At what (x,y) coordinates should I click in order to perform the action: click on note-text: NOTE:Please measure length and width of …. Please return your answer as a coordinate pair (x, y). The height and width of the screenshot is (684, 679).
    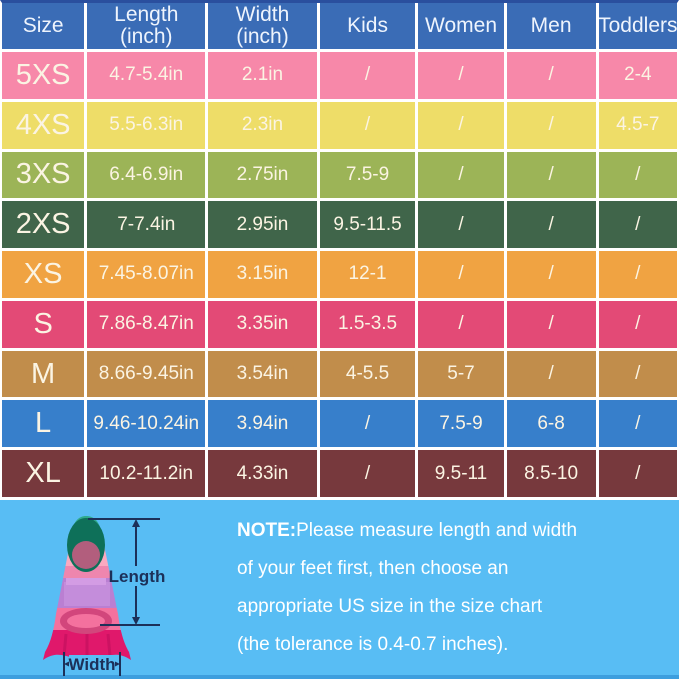
    Looking at the image, I should click on (452, 588).